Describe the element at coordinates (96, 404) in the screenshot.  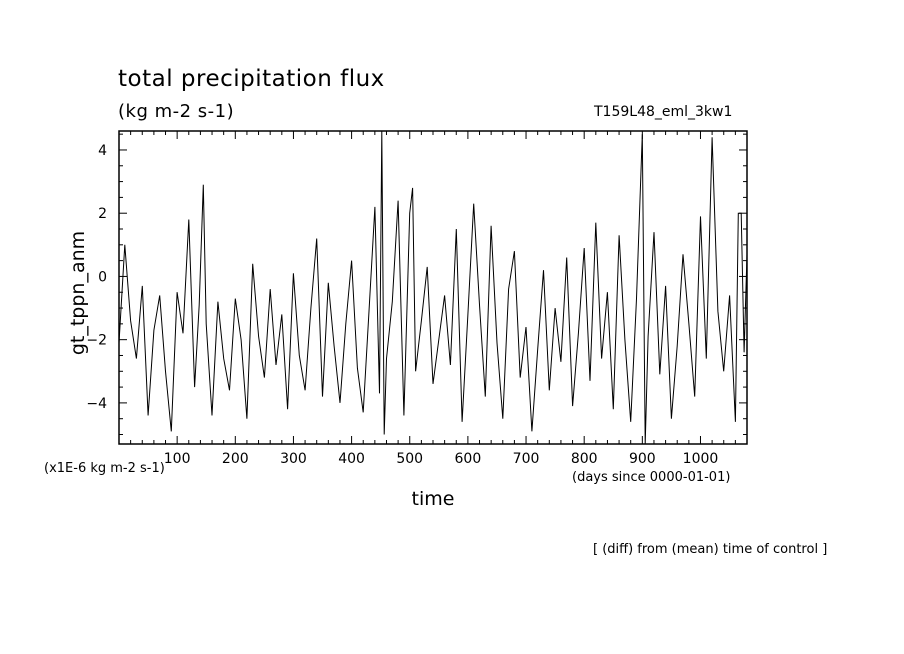
I see `y-tick-label: −4` at that location.